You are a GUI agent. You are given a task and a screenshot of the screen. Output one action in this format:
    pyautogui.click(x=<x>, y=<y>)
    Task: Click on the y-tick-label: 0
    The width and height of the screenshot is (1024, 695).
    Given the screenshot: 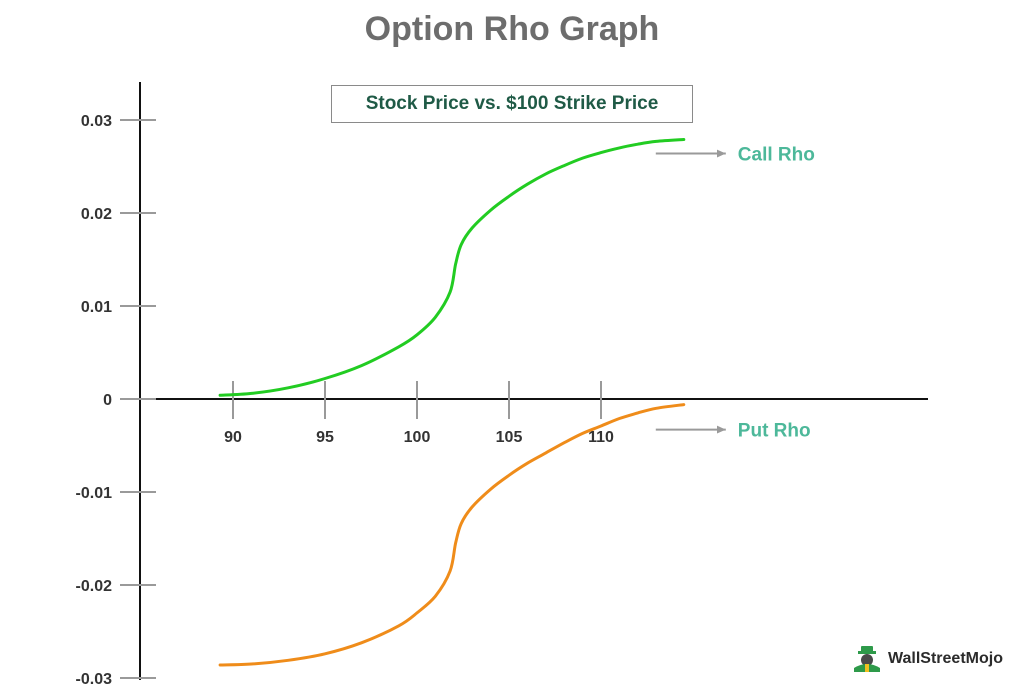 What is the action you would take?
    pyautogui.click(x=107, y=400)
    